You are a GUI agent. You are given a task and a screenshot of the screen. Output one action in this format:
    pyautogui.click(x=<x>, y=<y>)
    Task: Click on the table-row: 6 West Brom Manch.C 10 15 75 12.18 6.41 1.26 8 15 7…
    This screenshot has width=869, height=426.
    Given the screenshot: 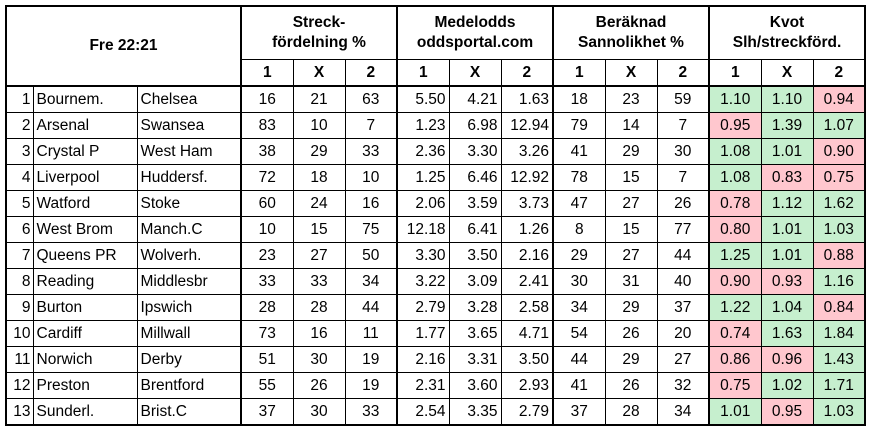 What is the action you would take?
    pyautogui.click(x=435, y=229)
    